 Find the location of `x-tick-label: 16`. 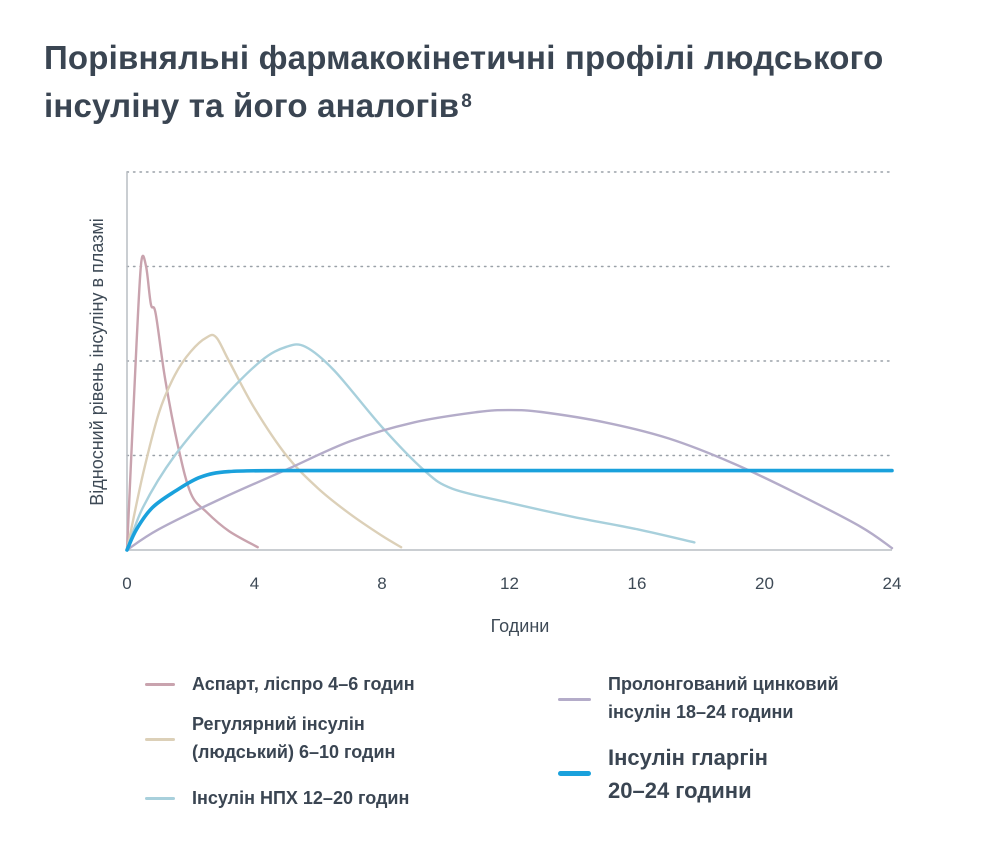

x-tick-label: 16 is located at coordinates (637, 583).